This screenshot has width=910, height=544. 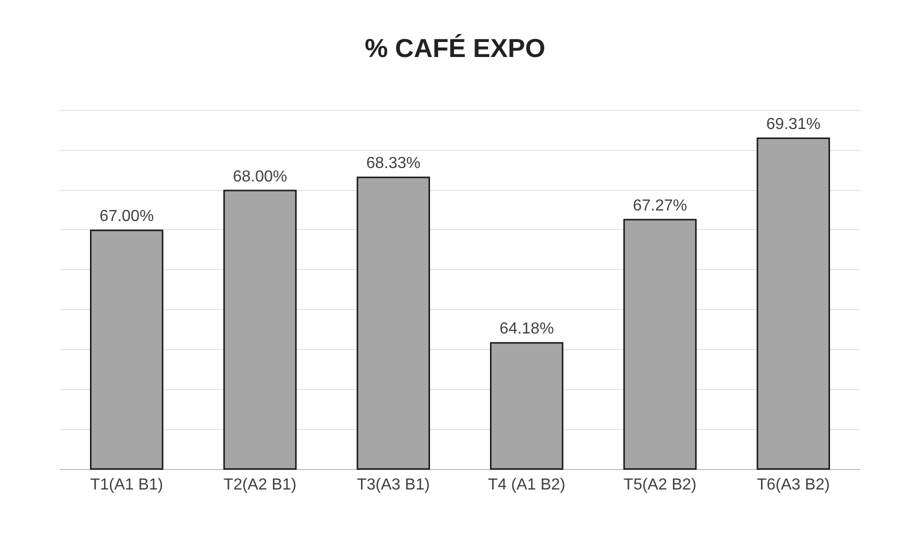 What do you see at coordinates (393, 485) in the screenshot?
I see `x-tick-label: T3(A3 B1)` at bounding box center [393, 485].